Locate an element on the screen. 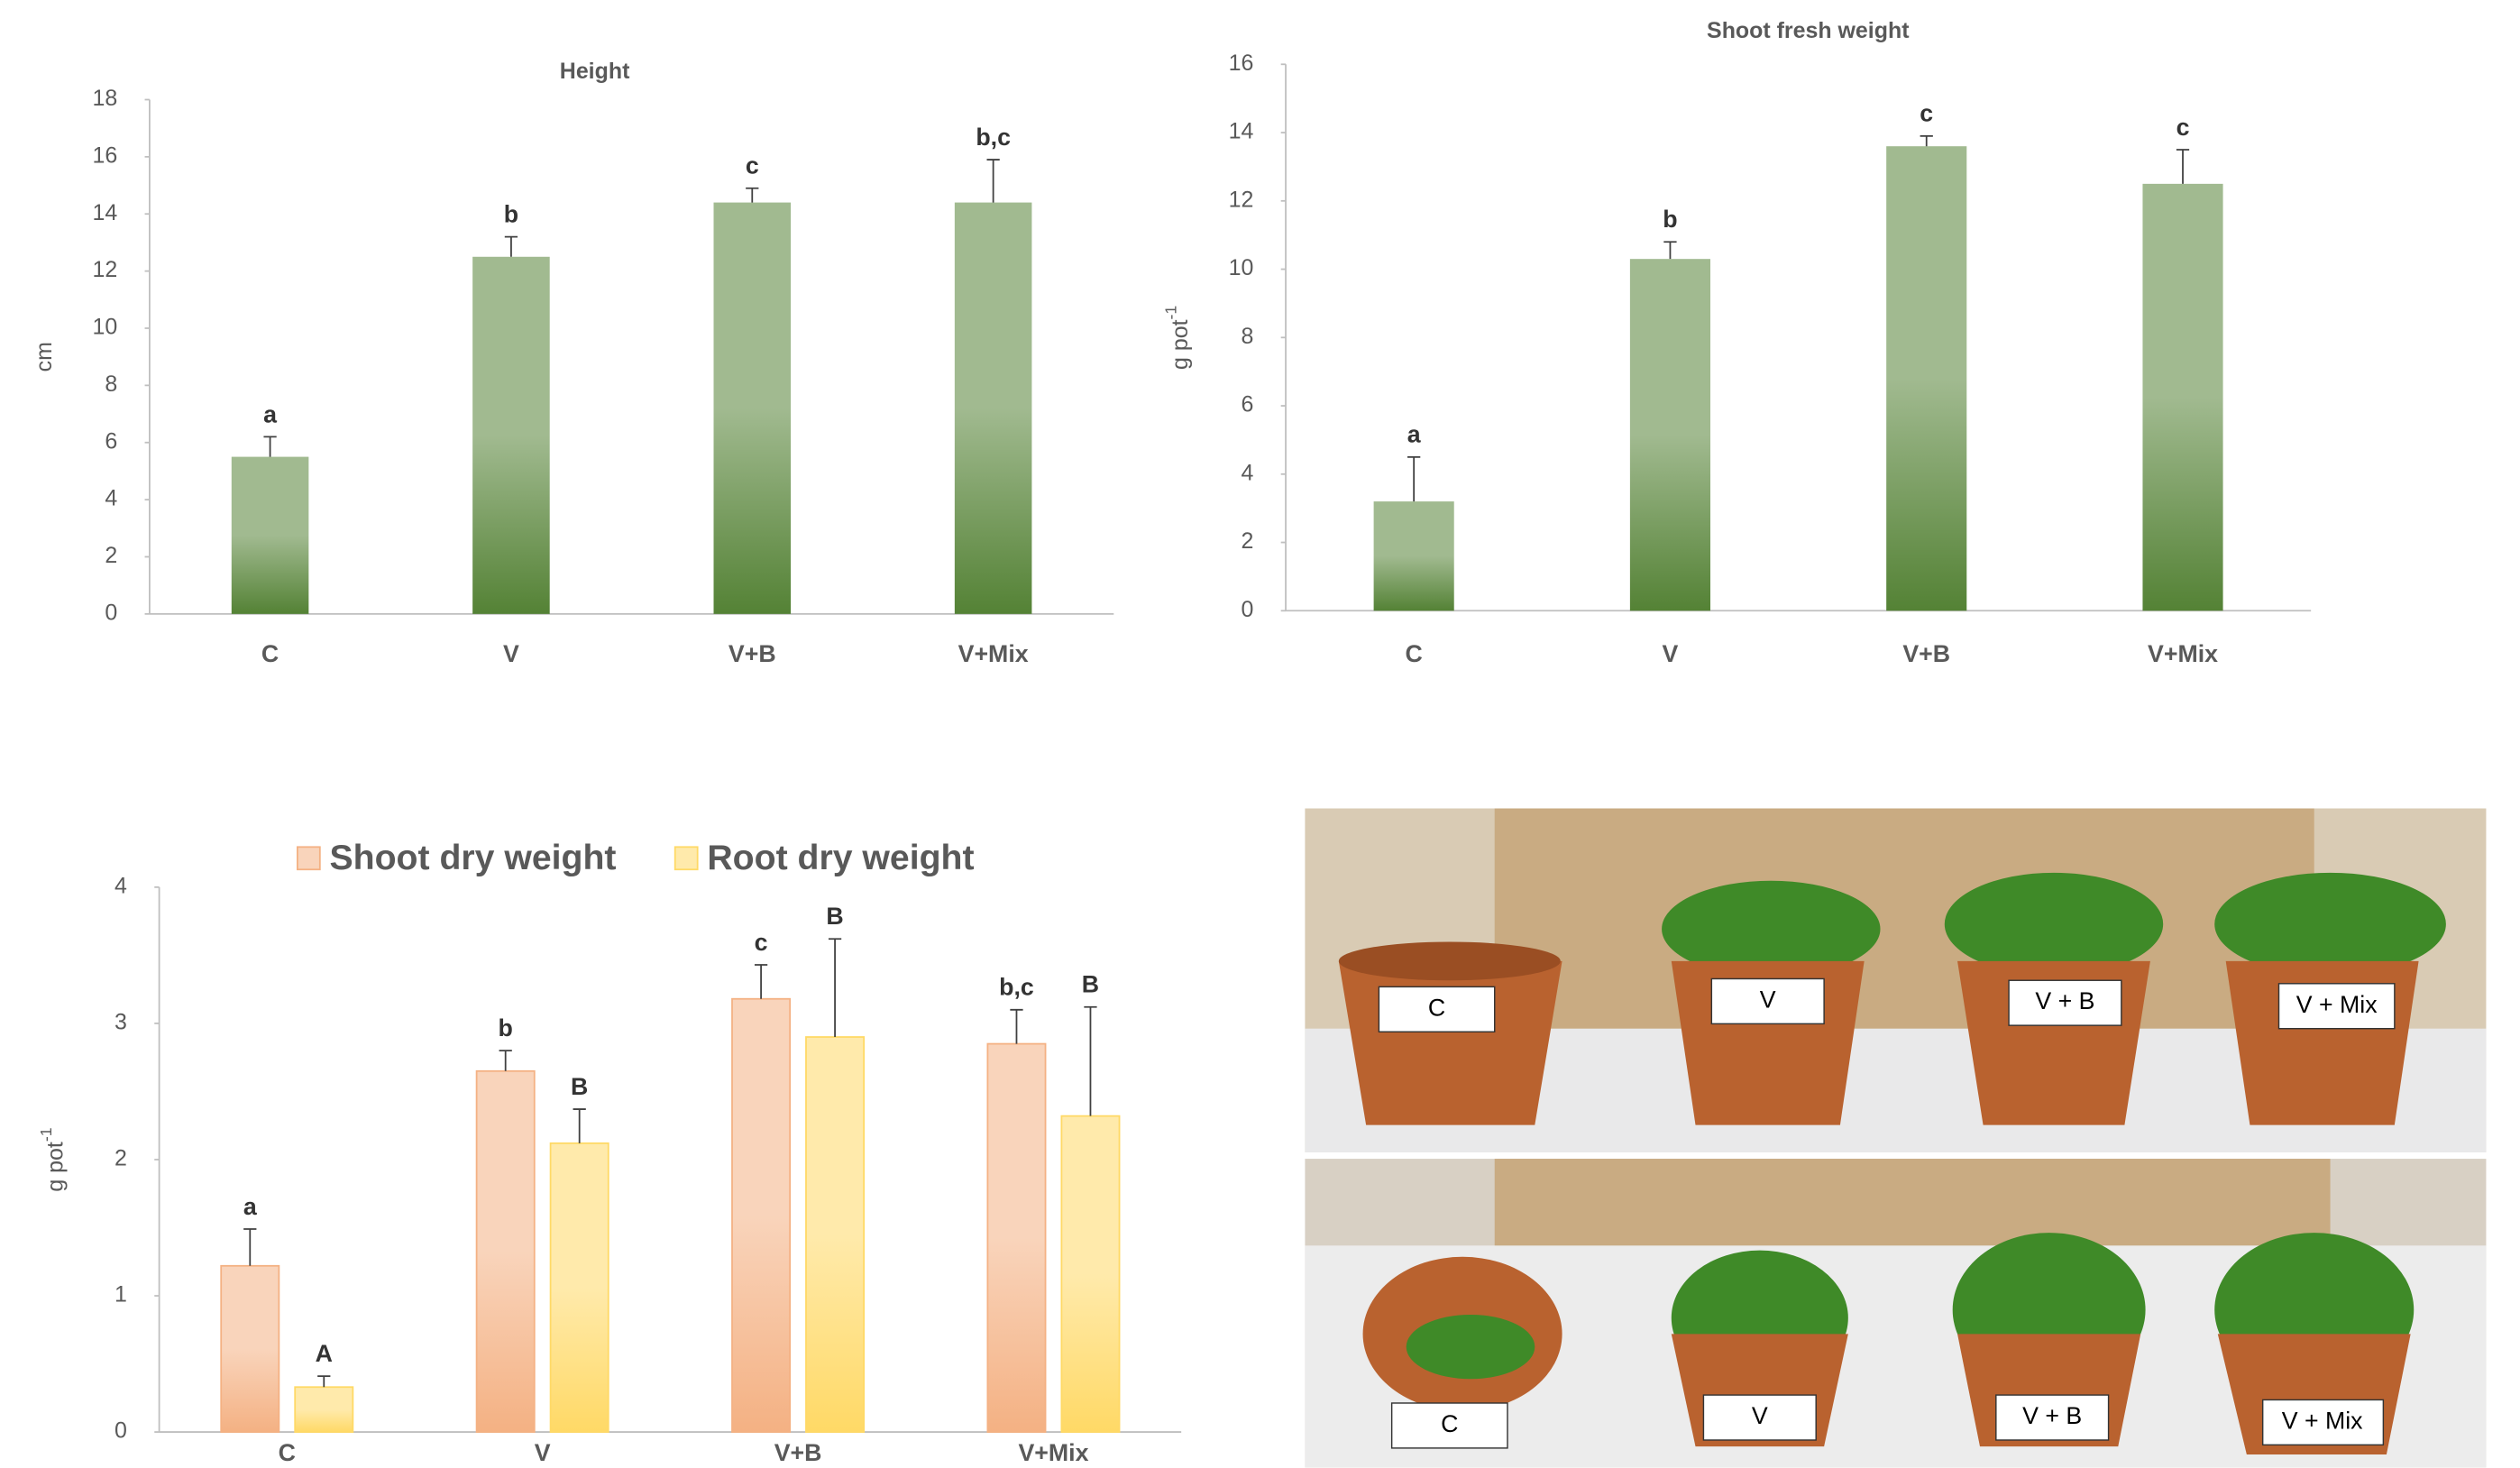  chart-title: Height is located at coordinates (595, 71).